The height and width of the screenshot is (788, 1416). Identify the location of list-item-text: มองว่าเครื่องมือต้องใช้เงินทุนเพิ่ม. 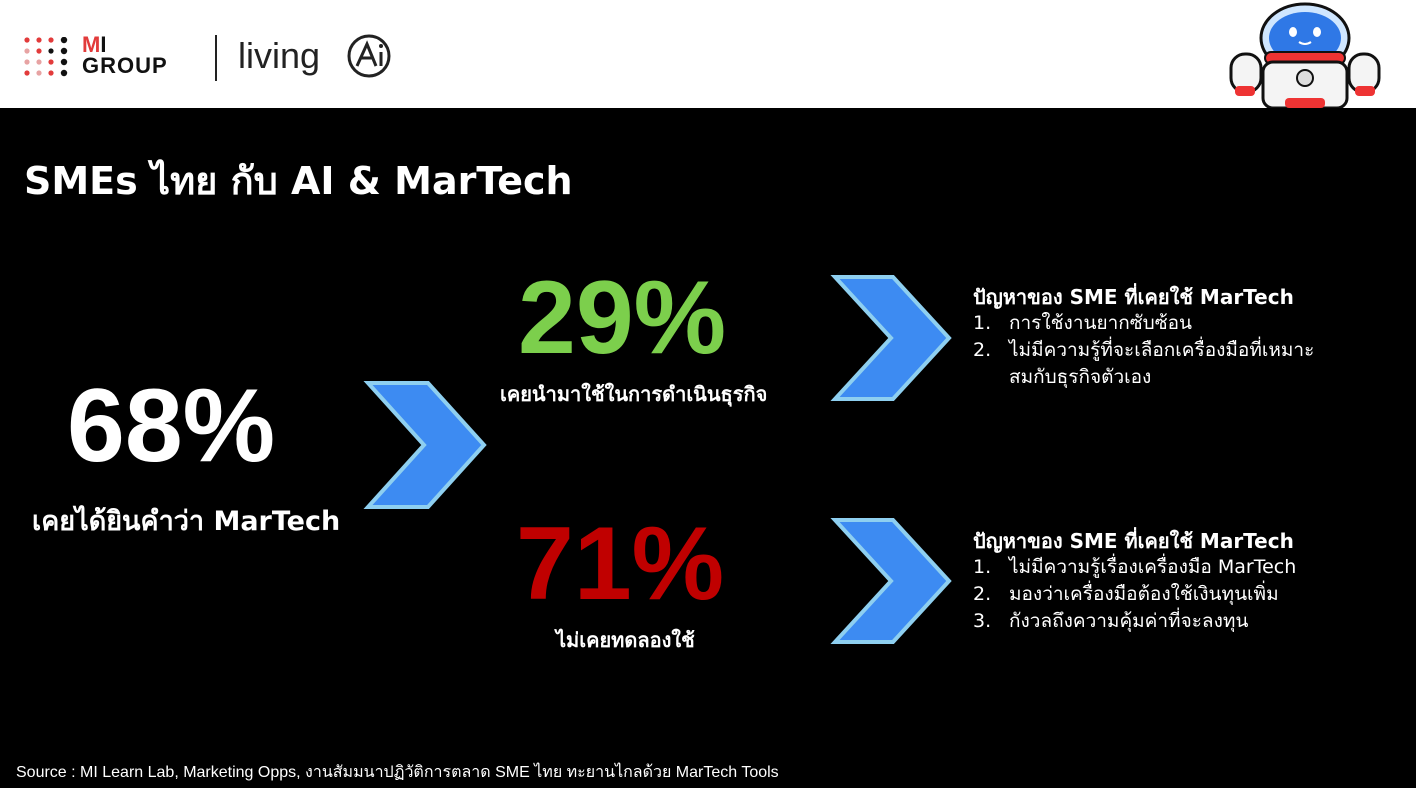
(1144, 594).